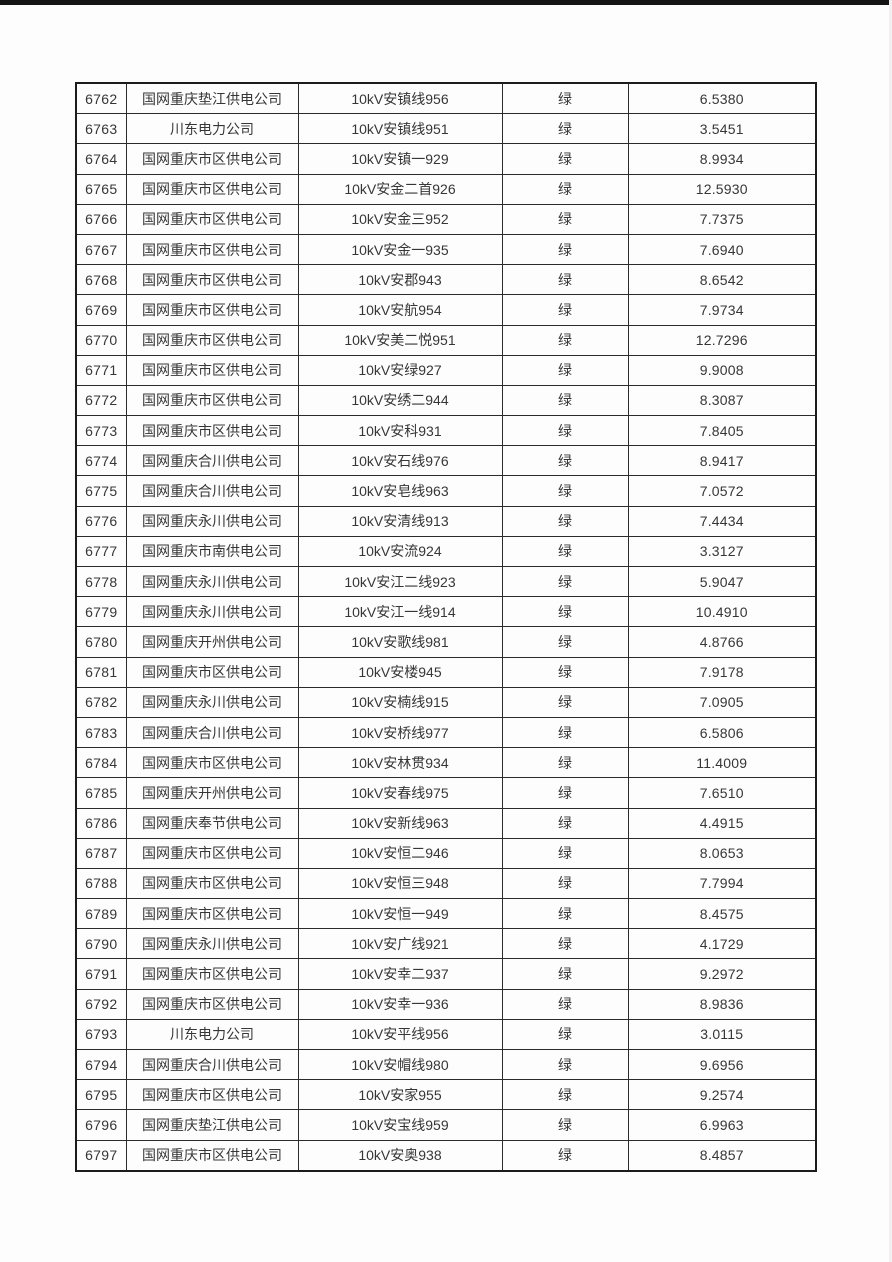  What do you see at coordinates (400, 1125) in the screenshot?
I see `line-name-cell: 10kV安宝线959` at bounding box center [400, 1125].